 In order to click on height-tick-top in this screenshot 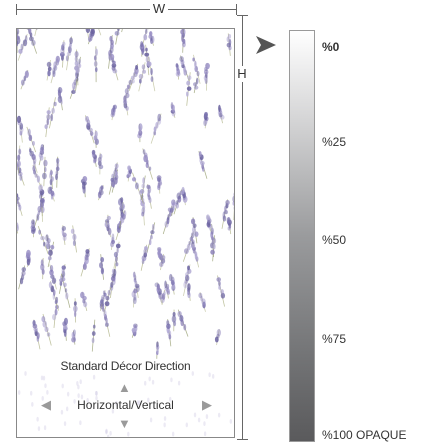, I will do `click(242, 15)`.